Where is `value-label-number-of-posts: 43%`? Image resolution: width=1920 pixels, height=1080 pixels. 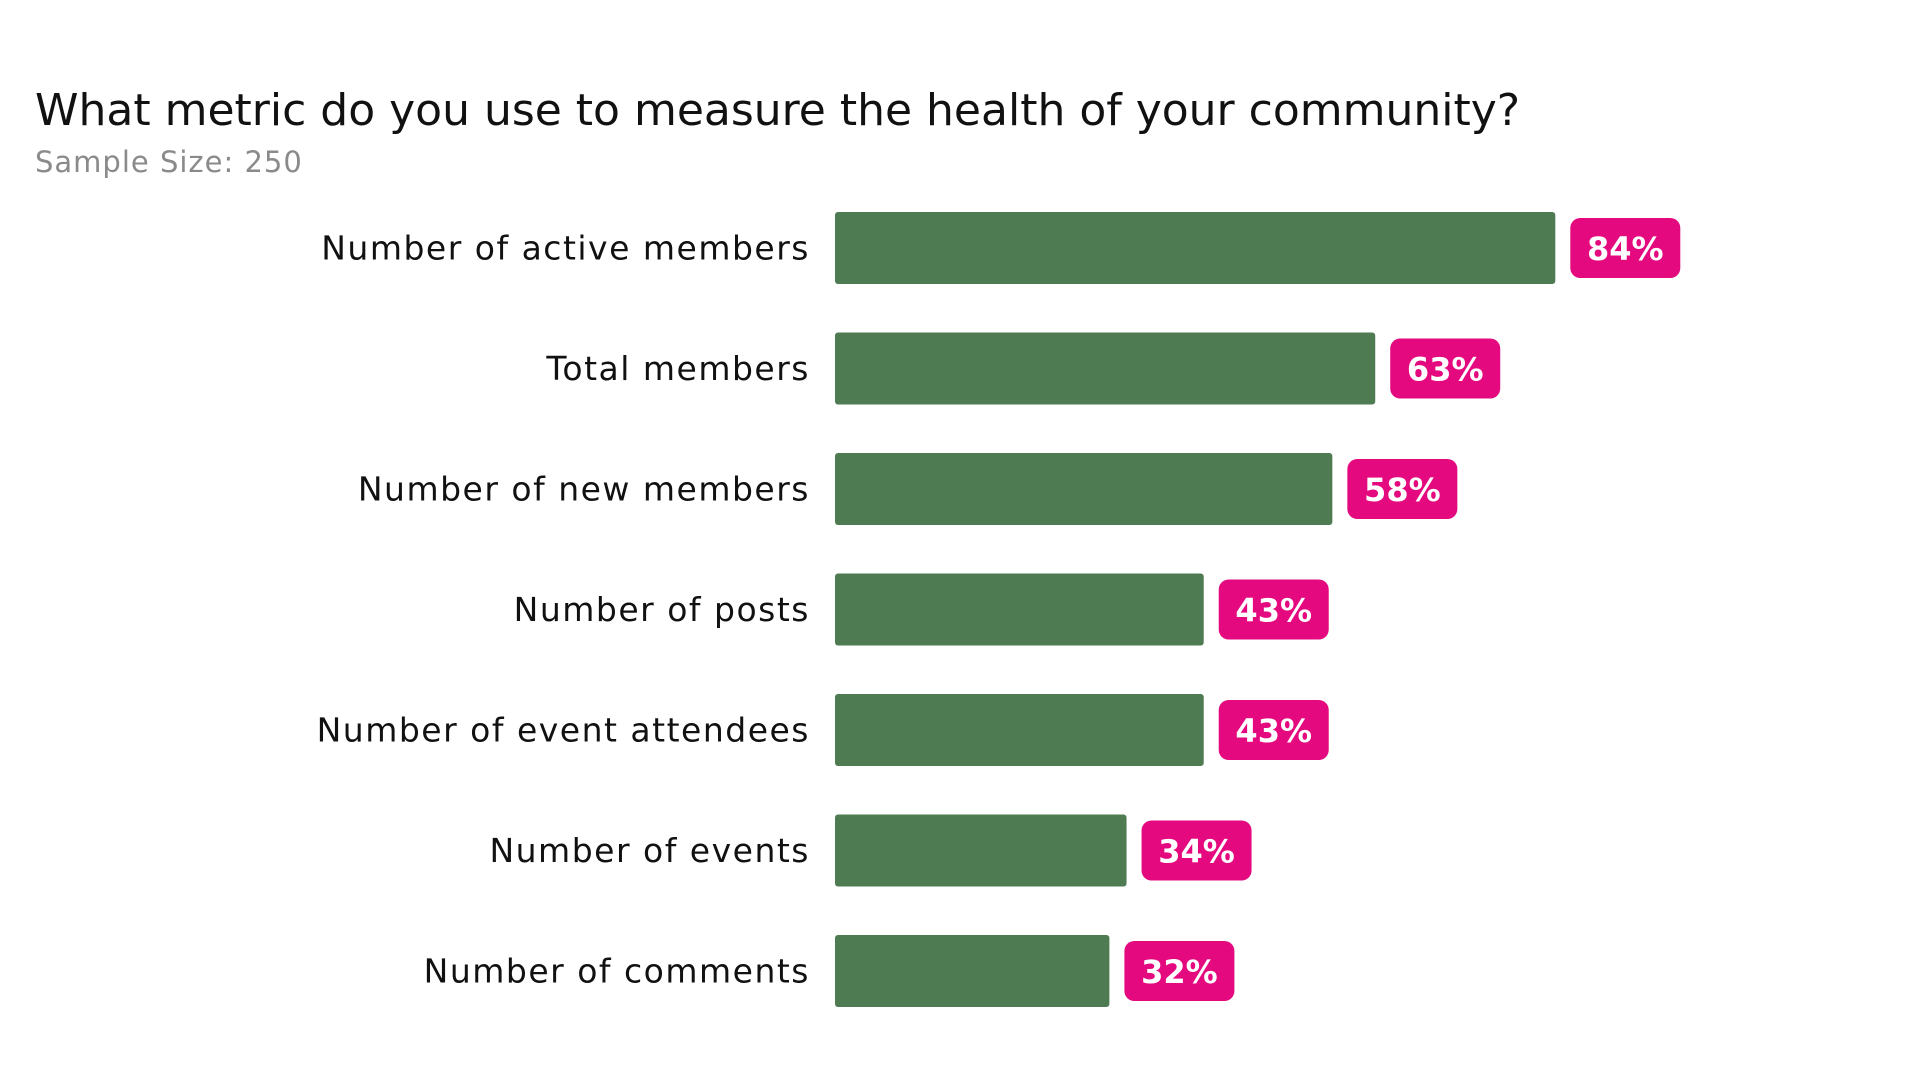
value-label-number-of-posts: 43% is located at coordinates (1273, 611).